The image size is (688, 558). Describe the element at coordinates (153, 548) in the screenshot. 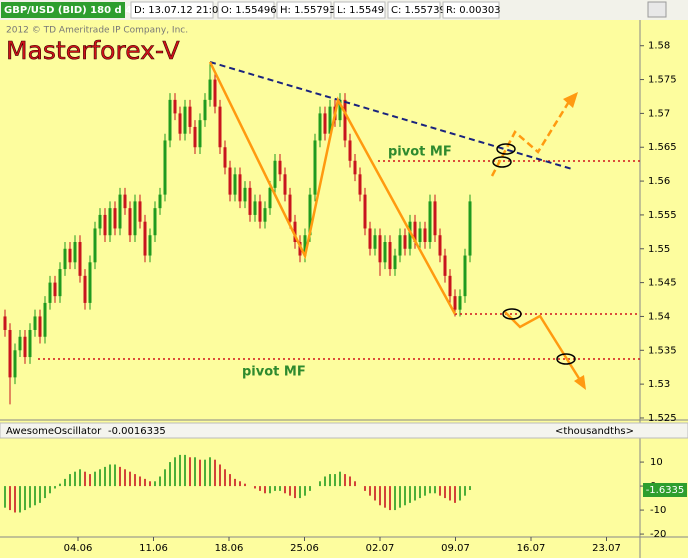

I see `x-tick-label: 11.06` at that location.